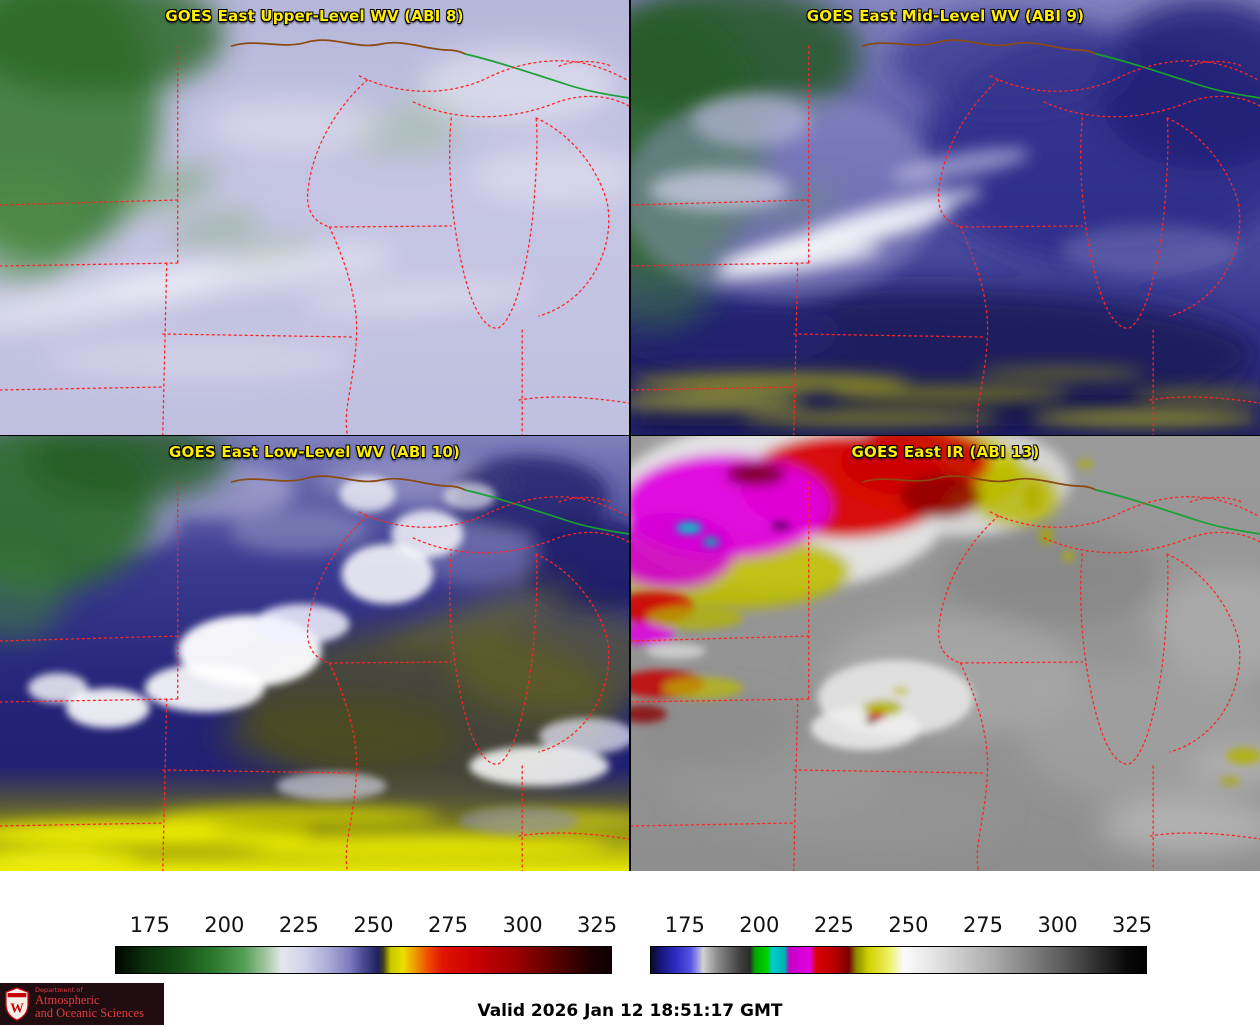  I want to click on colorbar-ir: 175 200 225 250 275 300 325, so click(901, 944).